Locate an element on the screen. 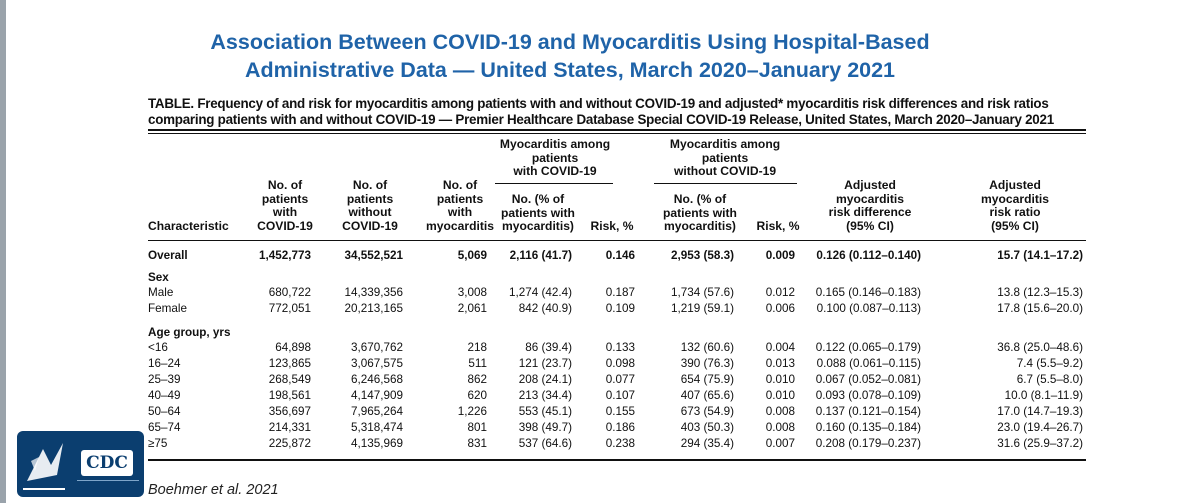 Image resolution: width=1200 pixels, height=503 pixels. table-cell: 831 is located at coordinates (477, 443).